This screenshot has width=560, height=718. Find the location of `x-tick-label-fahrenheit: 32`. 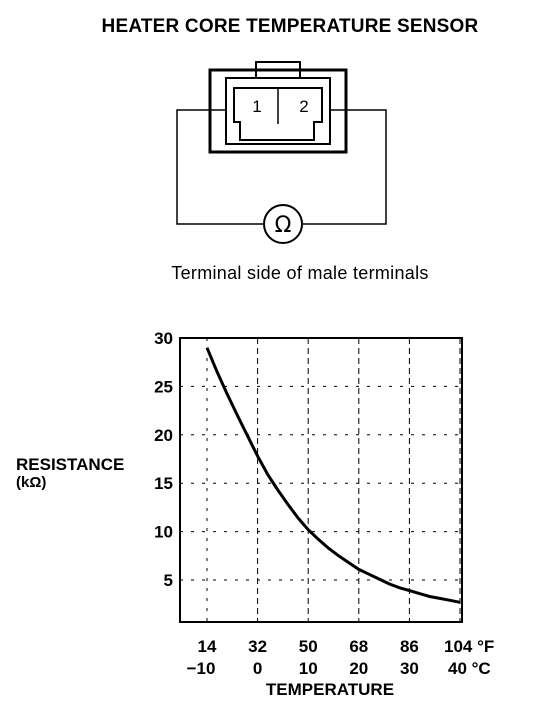

x-tick-label-fahrenheit: 32 is located at coordinates (257, 646).